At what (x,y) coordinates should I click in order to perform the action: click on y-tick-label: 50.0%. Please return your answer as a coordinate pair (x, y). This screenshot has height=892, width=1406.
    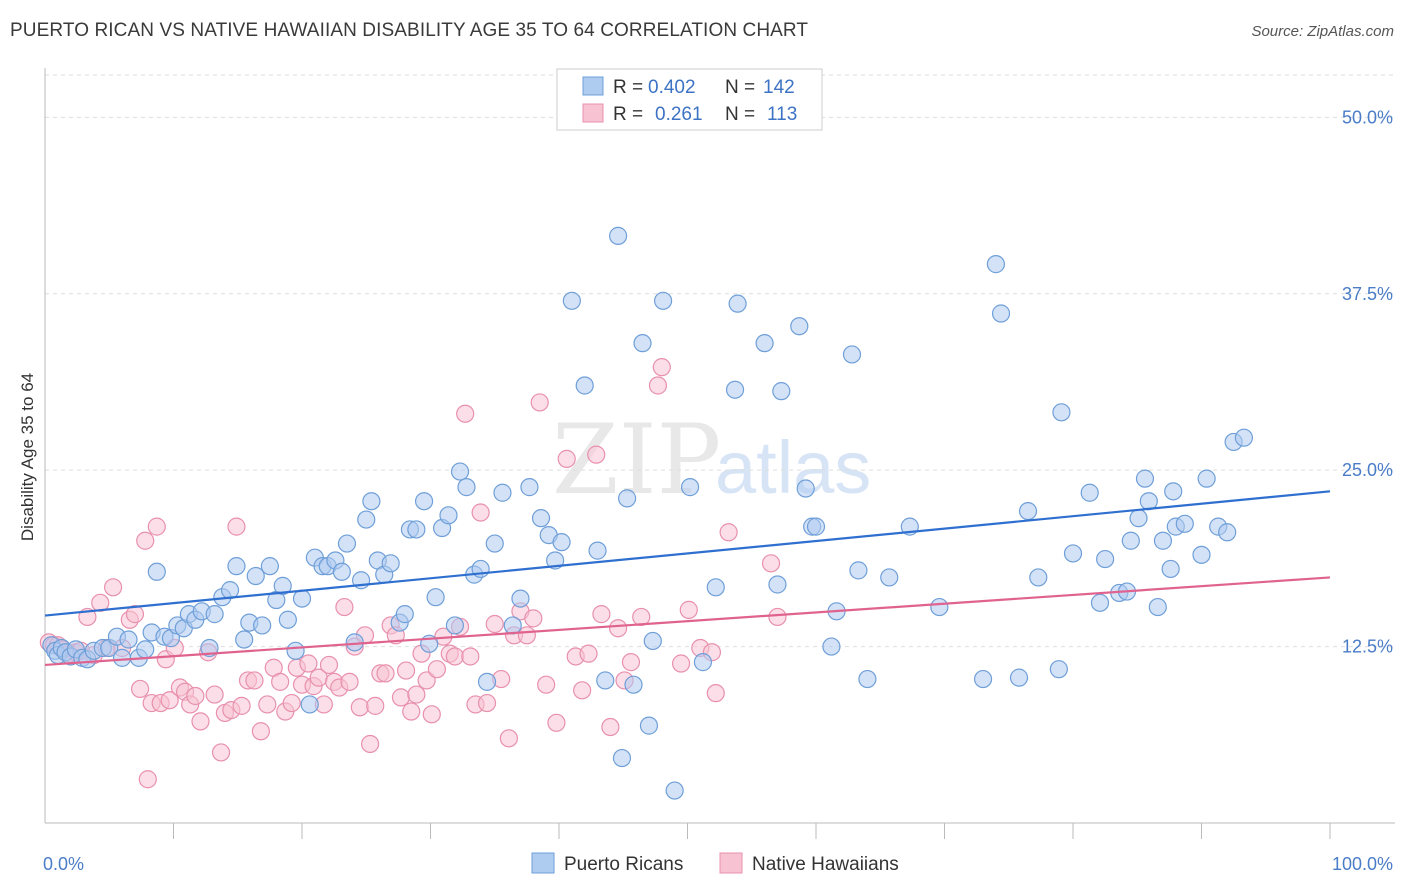
    Looking at the image, I should click on (1367, 117).